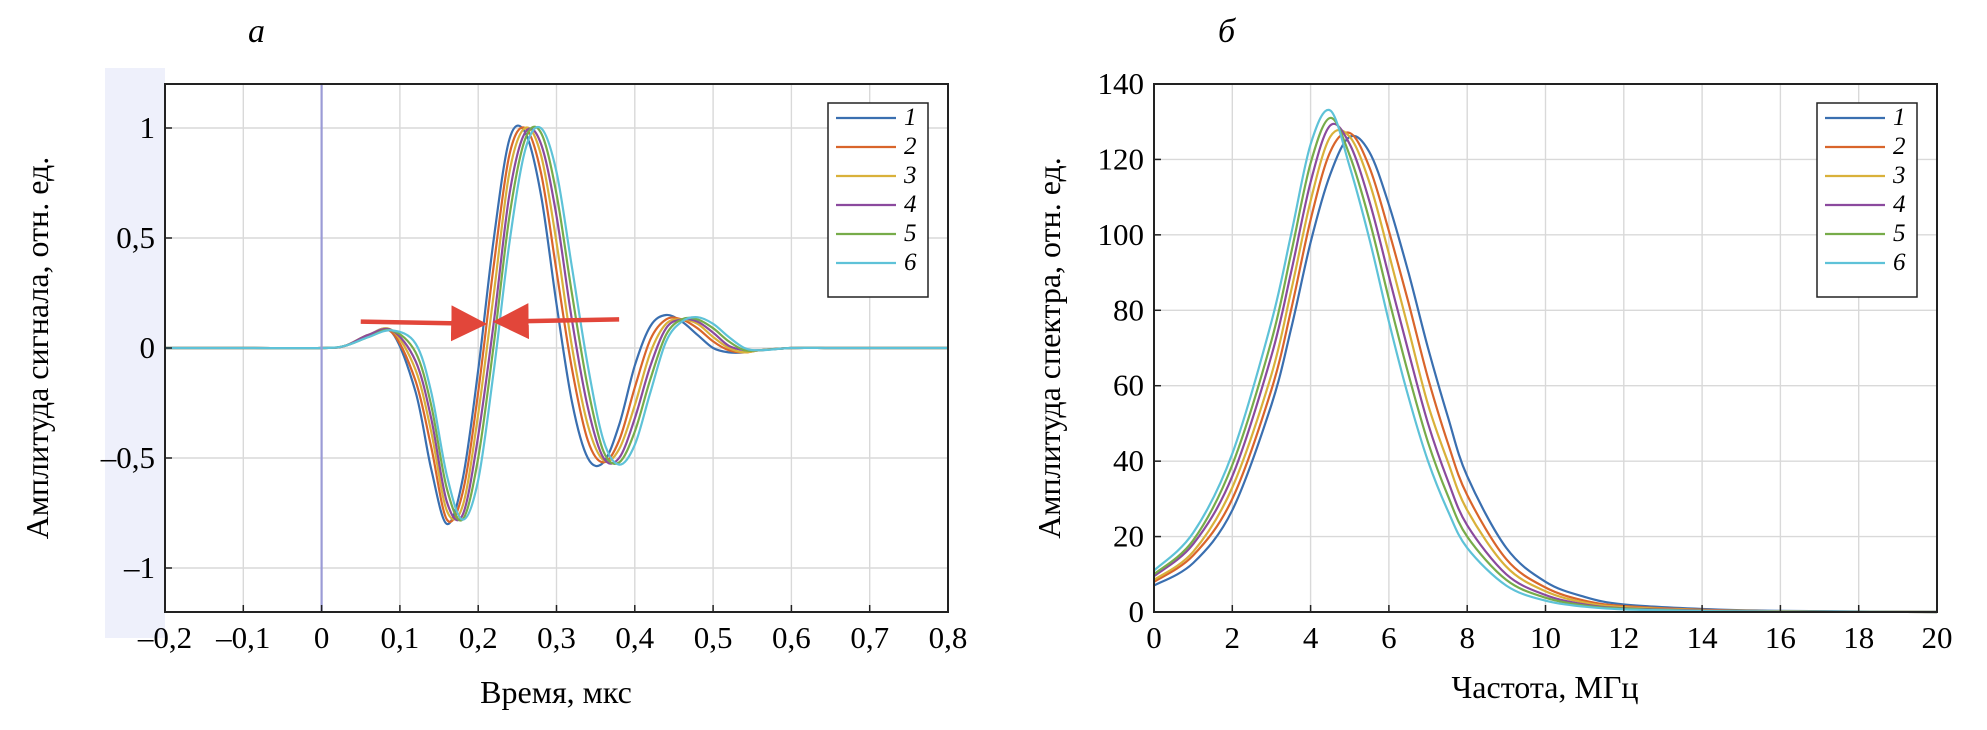 The width and height of the screenshot is (1987, 730). What do you see at coordinates (1121, 234) in the screenshot?
I see `y-tick-label: 100` at bounding box center [1121, 234].